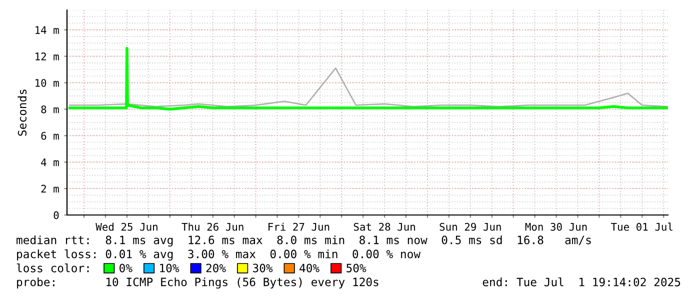  Describe the element at coordinates (50, 162) in the screenshot. I see `y-tick-label: 4 m` at that location.